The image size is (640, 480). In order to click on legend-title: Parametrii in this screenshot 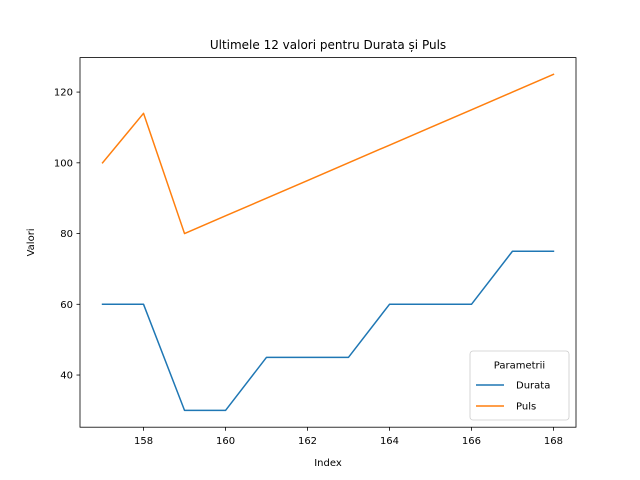, I will do `click(519, 366)`.